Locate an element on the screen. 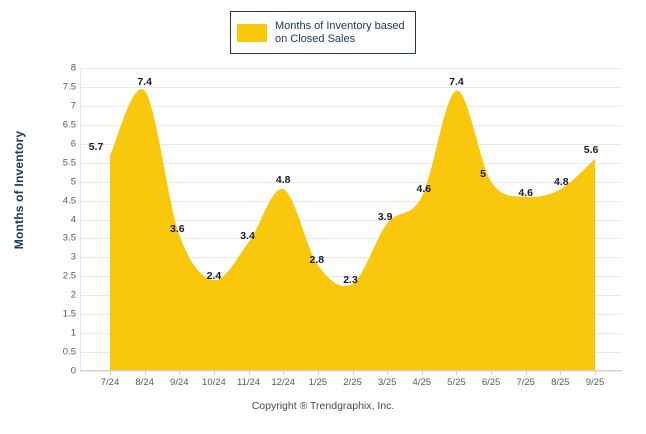 This screenshot has width=646, height=434. x-axis-tick-label: 6/25 is located at coordinates (491, 382).